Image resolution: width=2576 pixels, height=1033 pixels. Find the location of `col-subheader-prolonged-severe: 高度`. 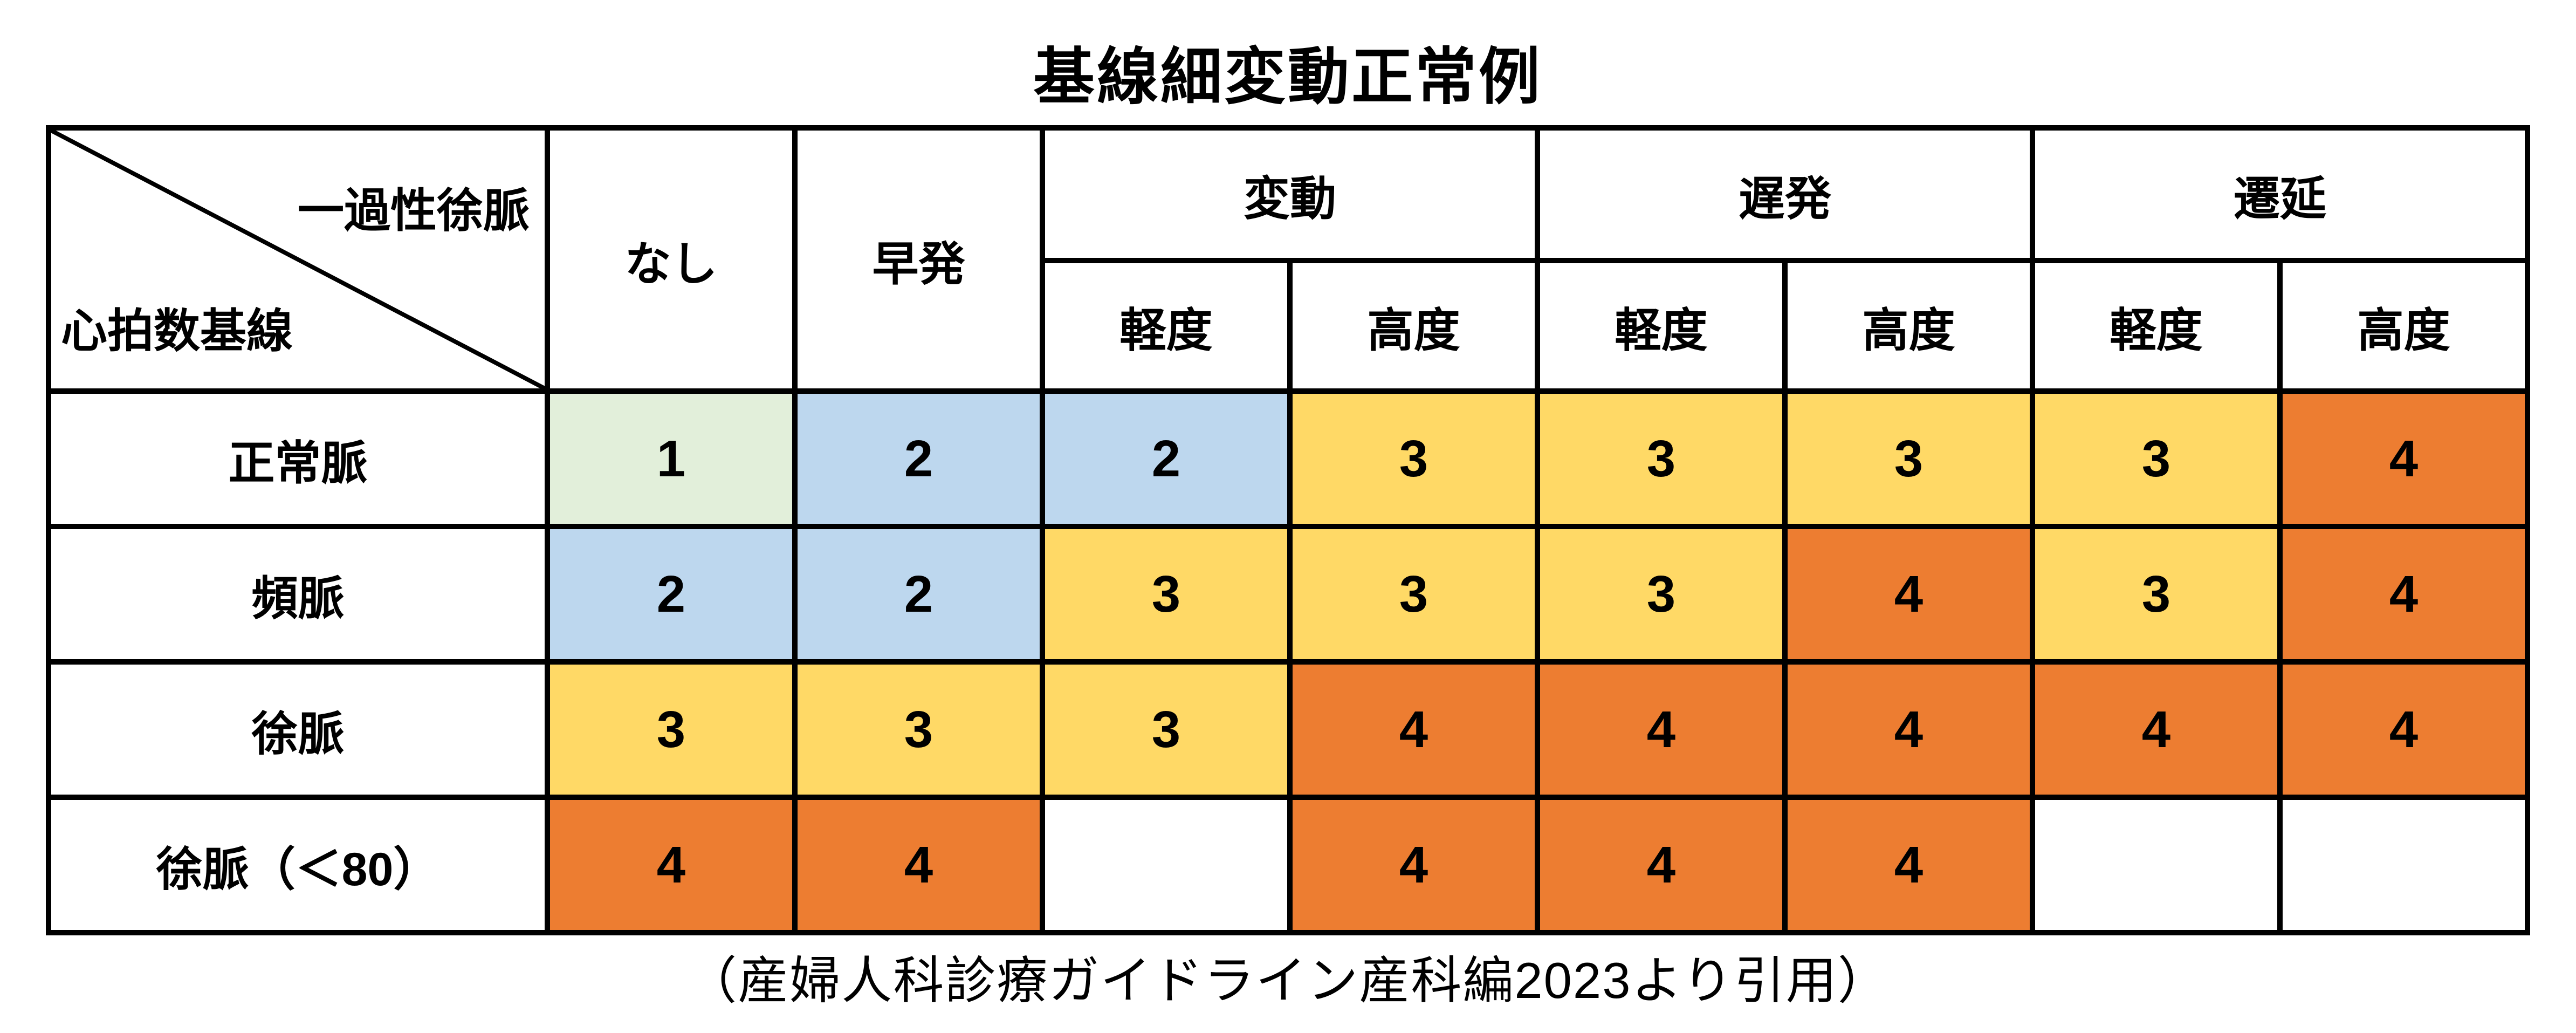

col-subheader-prolonged-severe: 高度 is located at coordinates (2403, 326).